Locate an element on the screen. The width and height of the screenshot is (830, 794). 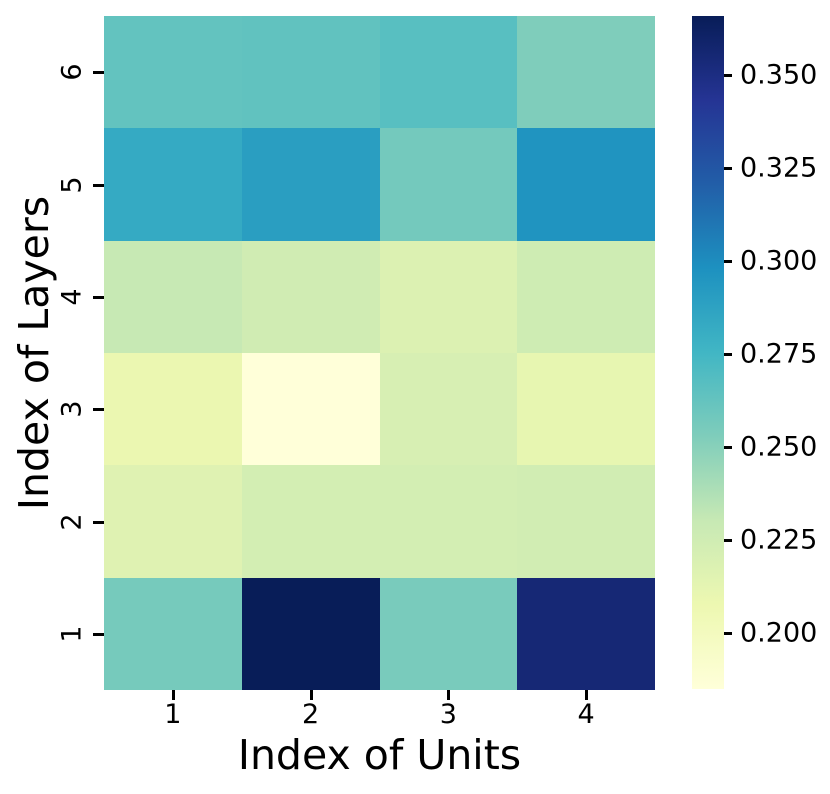
x-tick-label: 2 is located at coordinates (311, 714).